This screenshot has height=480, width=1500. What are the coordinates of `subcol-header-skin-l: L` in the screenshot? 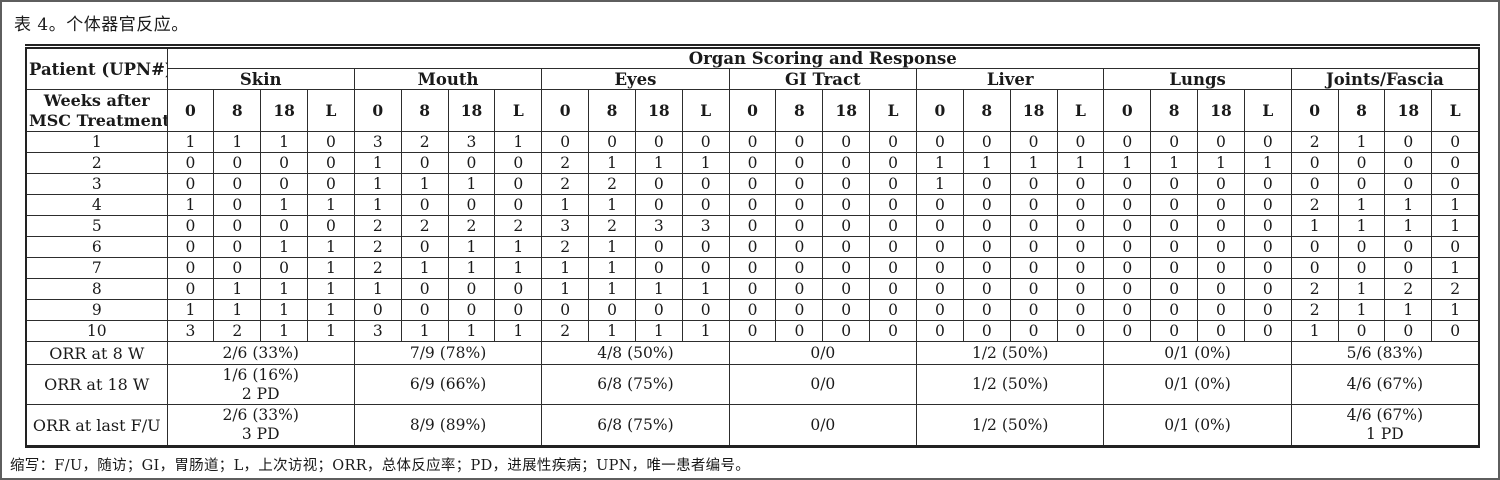 It's located at (331, 110).